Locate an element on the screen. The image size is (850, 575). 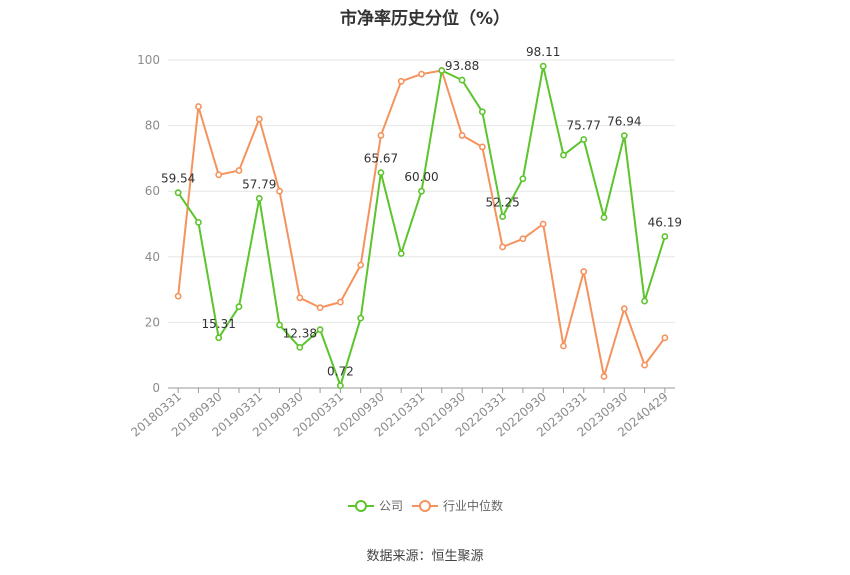
chart-title: 市净率历史分位（%） is located at coordinates (425, 19).